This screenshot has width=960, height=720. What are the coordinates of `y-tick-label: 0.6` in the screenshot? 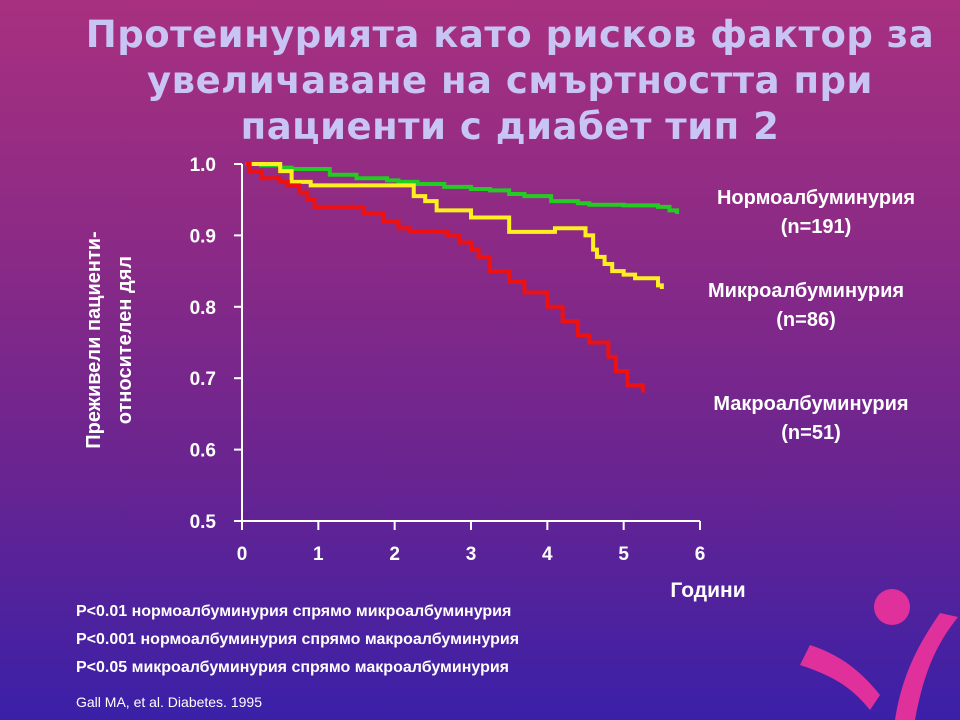 It's located at (203, 451).